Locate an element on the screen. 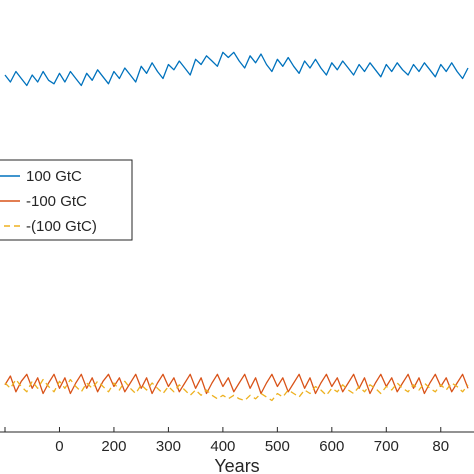  legend-box is located at coordinates (66, 200).